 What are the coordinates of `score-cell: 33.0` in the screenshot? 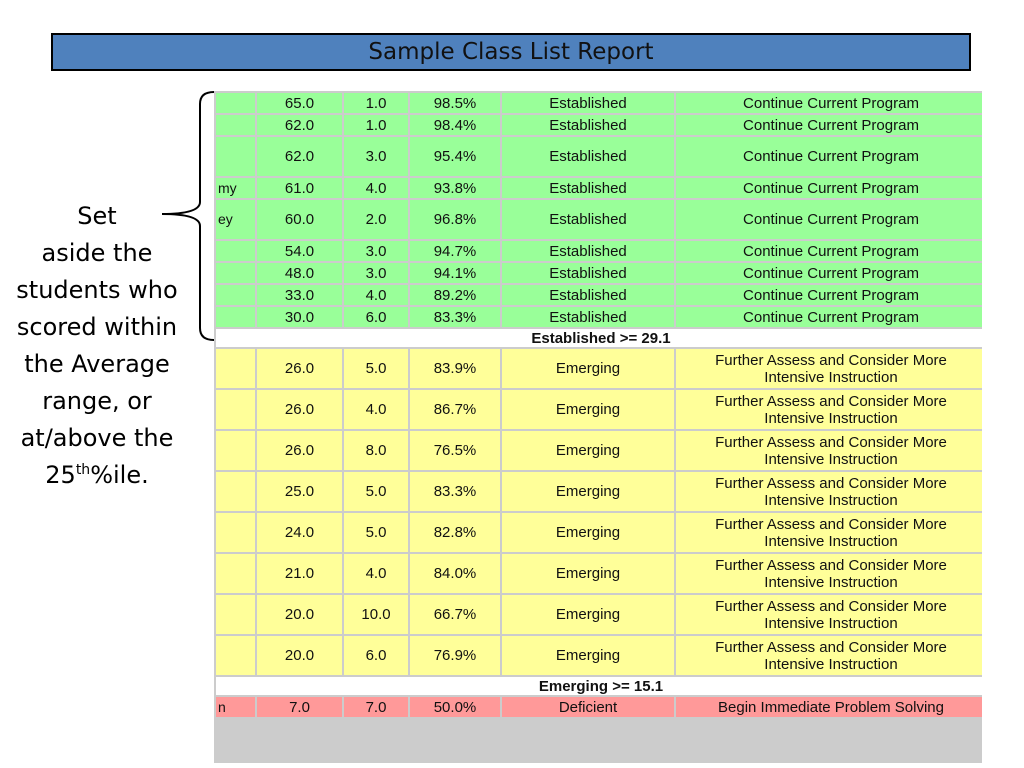 It's located at (299, 295).